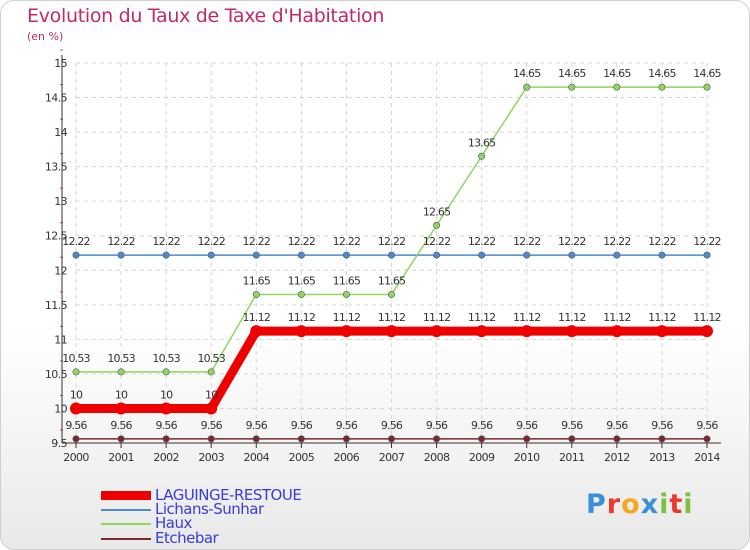 The image size is (750, 550). I want to click on chart-title: Evolution du Taux de Taxe d'Habitation, so click(206, 16).